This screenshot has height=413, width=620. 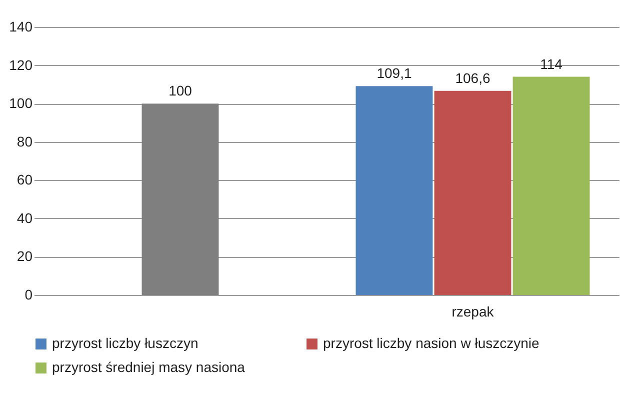 I want to click on y-tick-label: 40, so click(x=24, y=218).